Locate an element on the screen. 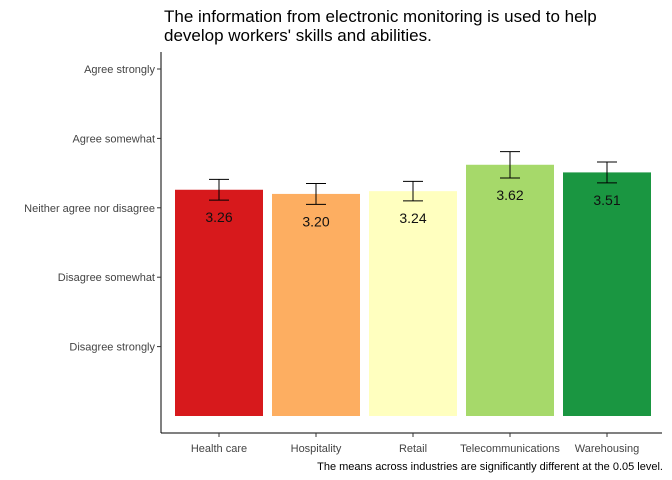  bar-warehousing is located at coordinates (607, 294).